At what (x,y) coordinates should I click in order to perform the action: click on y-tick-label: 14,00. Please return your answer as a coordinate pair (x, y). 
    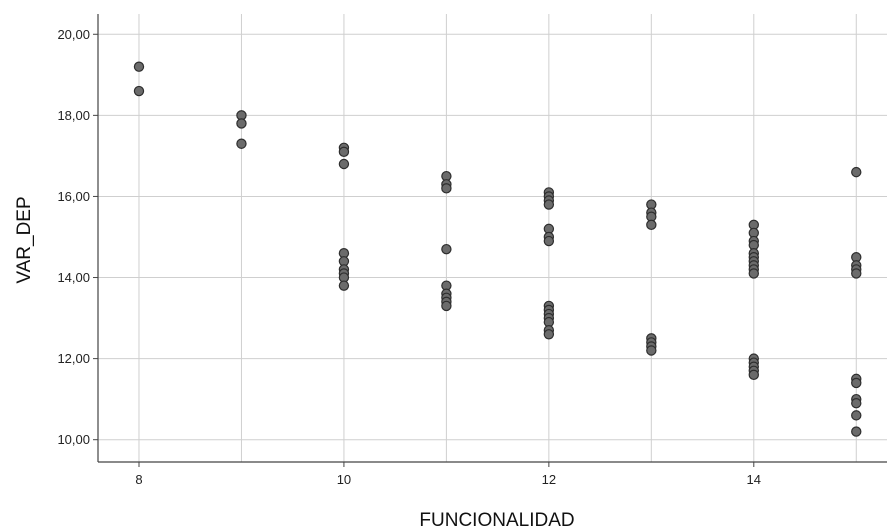
    Looking at the image, I should click on (73, 277).